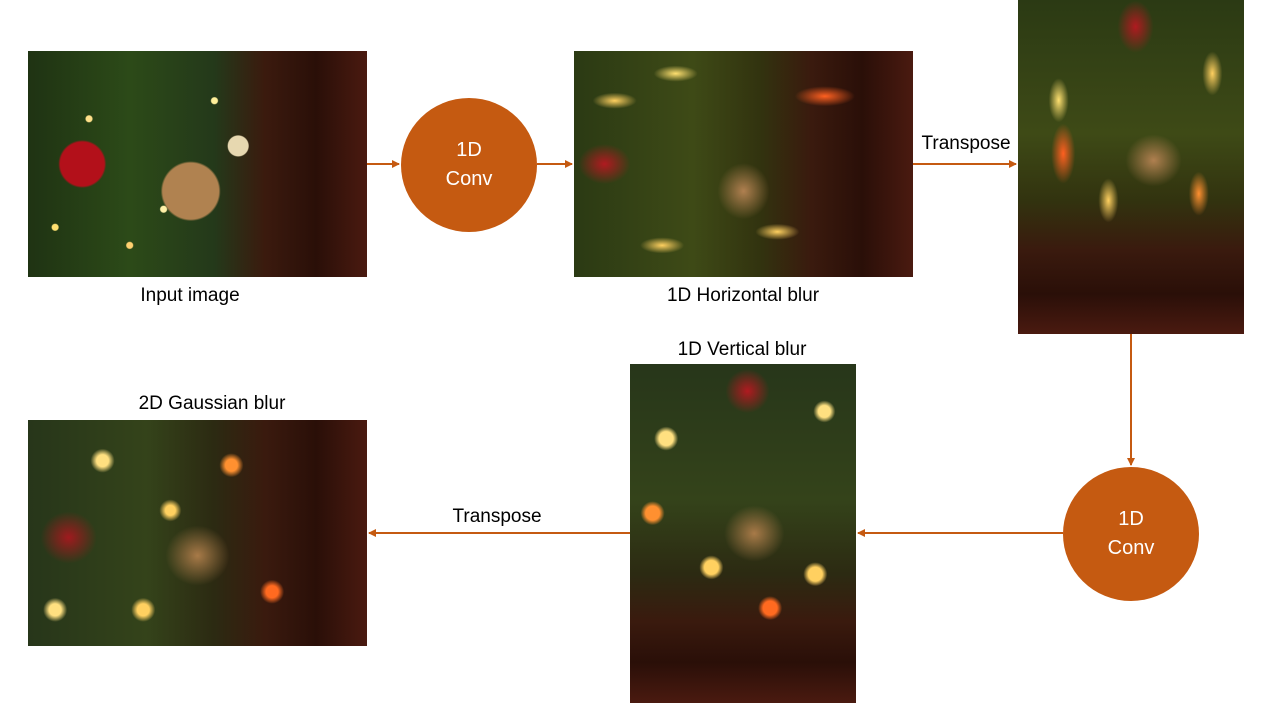  Describe the element at coordinates (212, 403) in the screenshot. I see `gaussian-blur-label: 2D Gaussian blur` at that location.